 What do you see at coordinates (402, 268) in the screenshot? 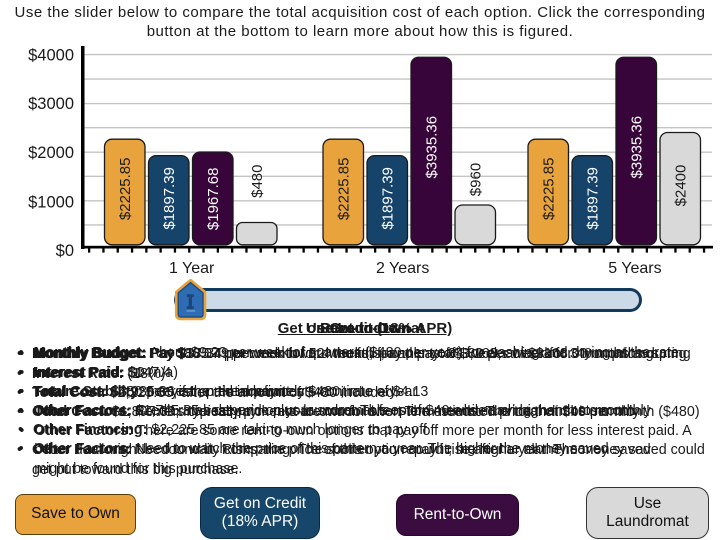
I see `svg-text: 2 Years` at bounding box center [402, 268].